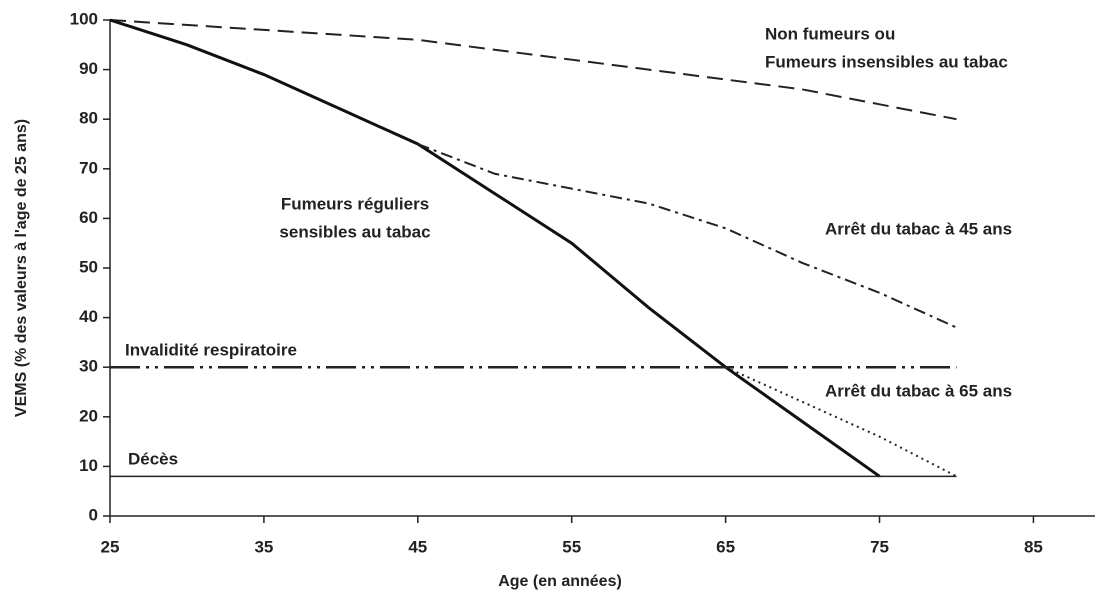 This screenshot has height=599, width=1105. What do you see at coordinates (110, 546) in the screenshot?
I see `x-tick-label: 25` at bounding box center [110, 546].